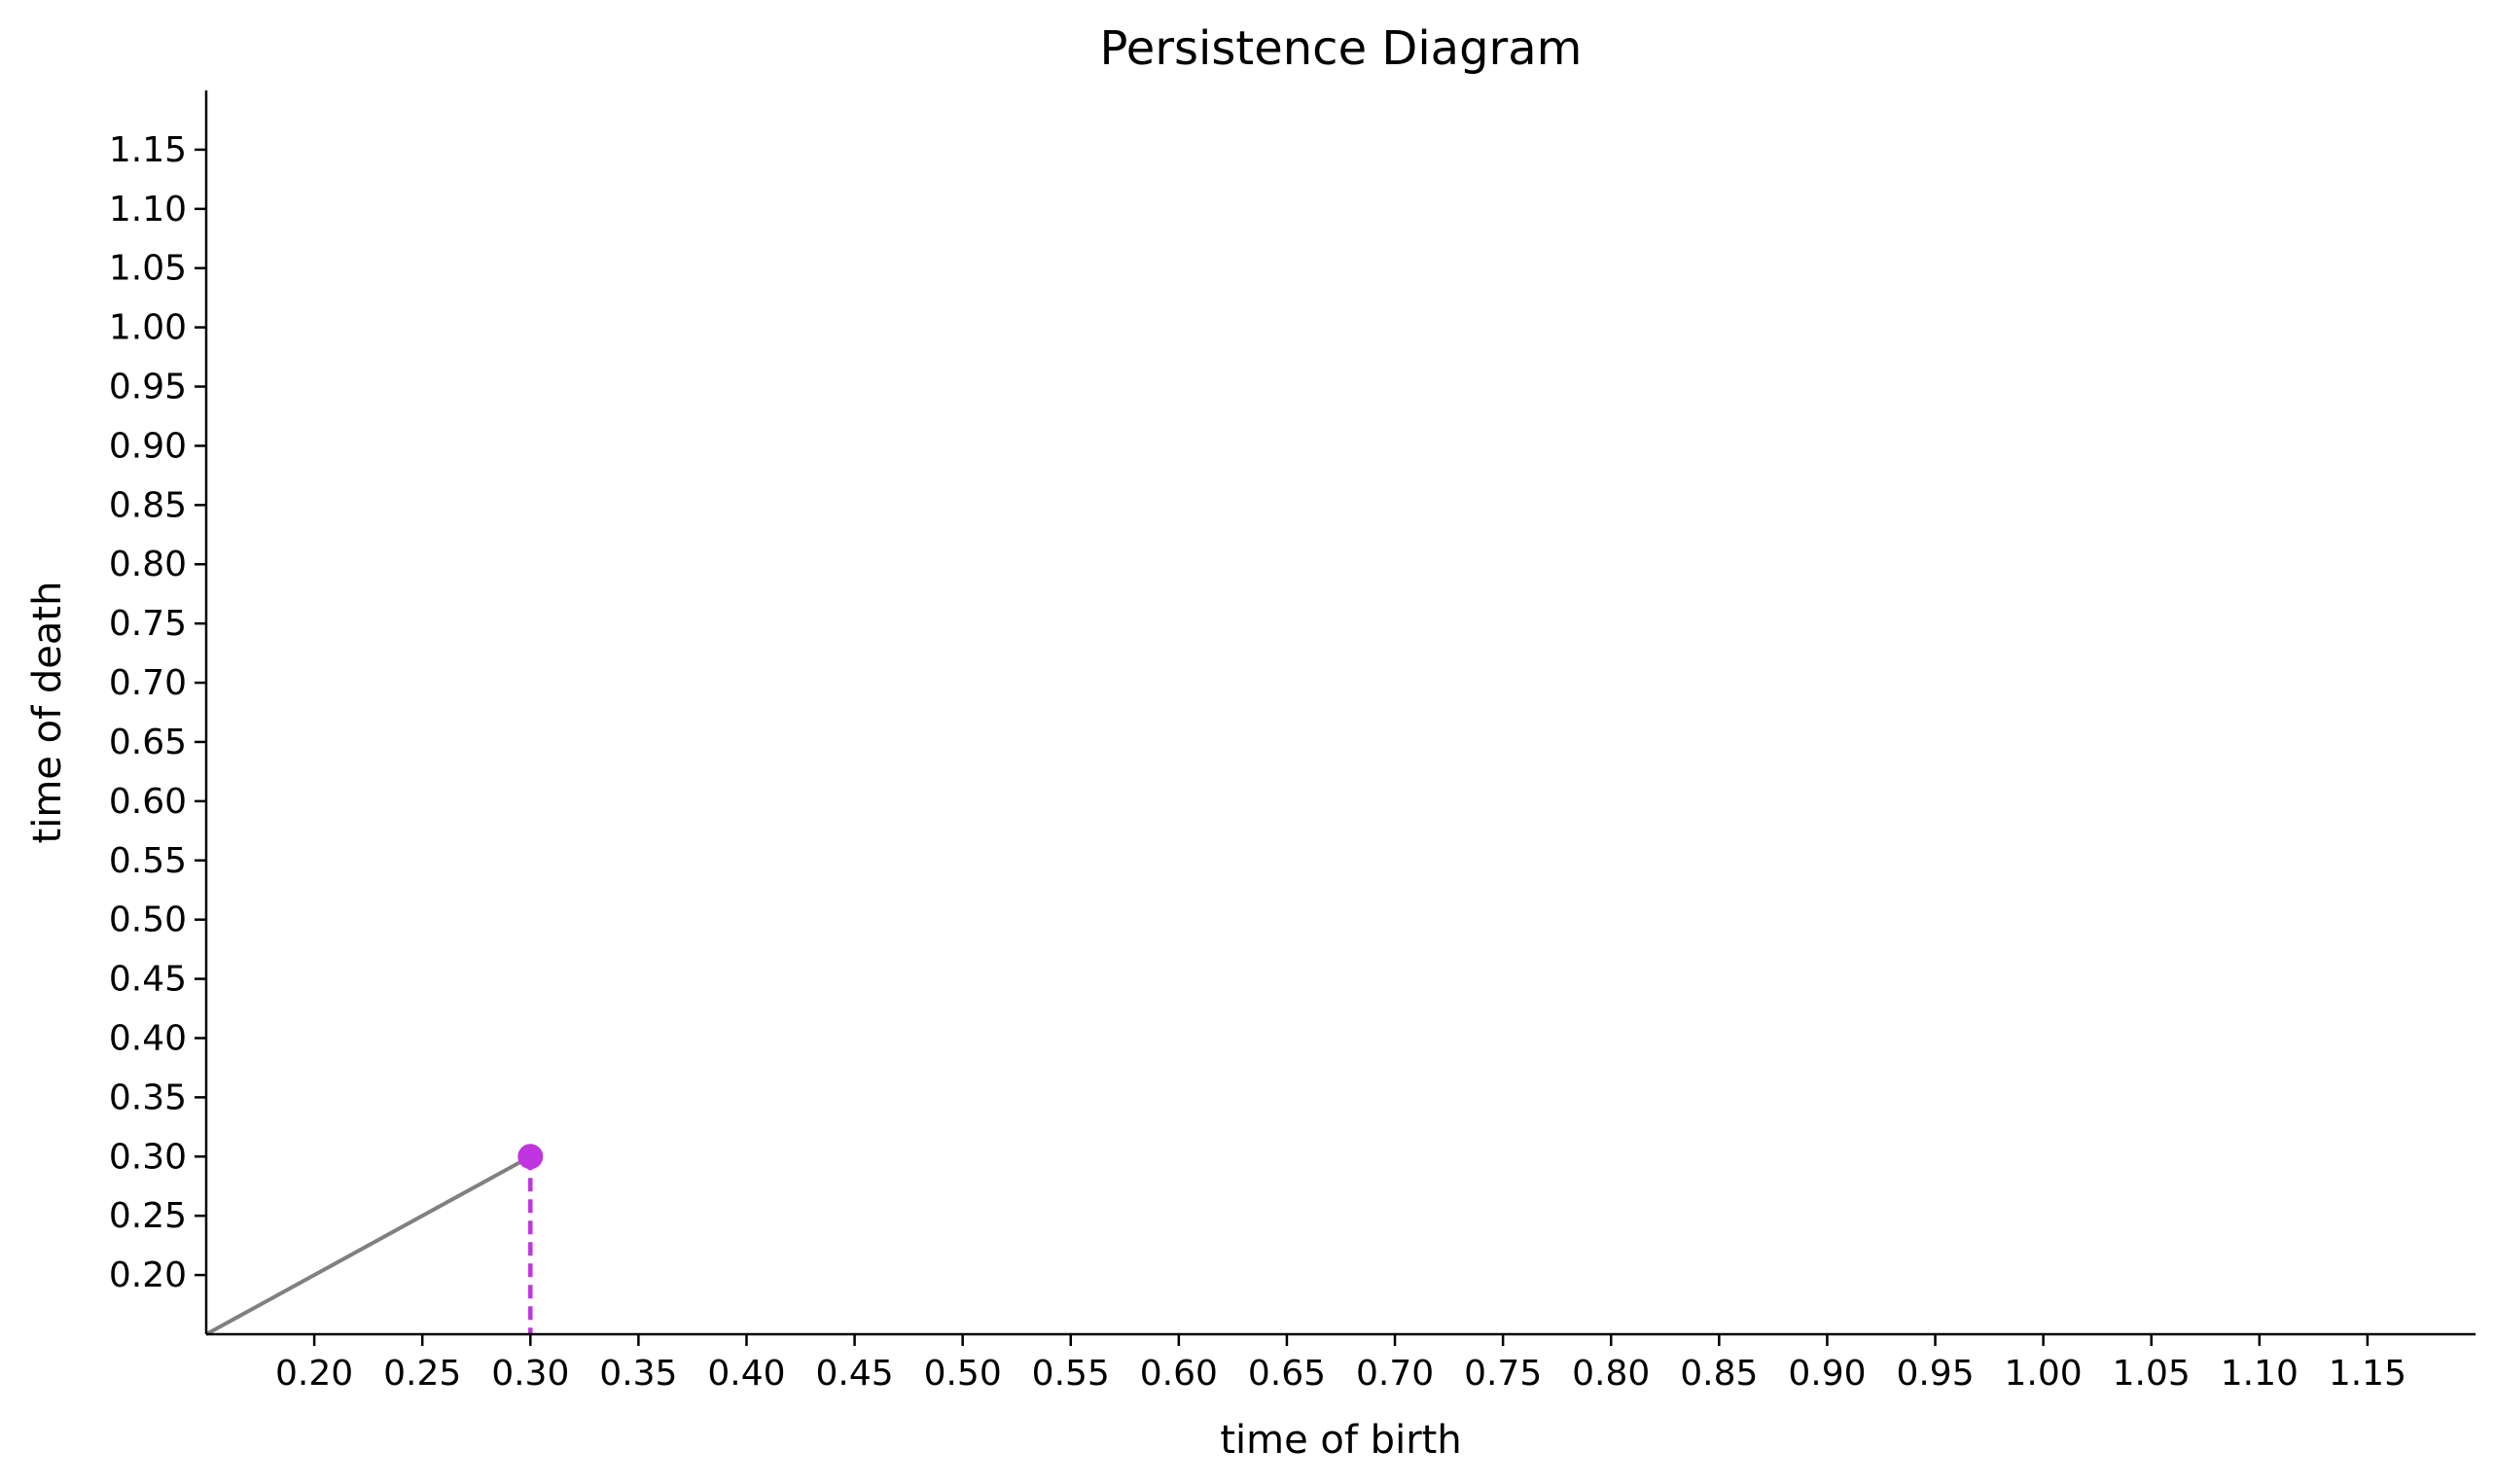 Image resolution: width=2495 pixels, height=1484 pixels. What do you see at coordinates (314, 1374) in the screenshot?
I see `x-tick-label: 0.20` at bounding box center [314, 1374].